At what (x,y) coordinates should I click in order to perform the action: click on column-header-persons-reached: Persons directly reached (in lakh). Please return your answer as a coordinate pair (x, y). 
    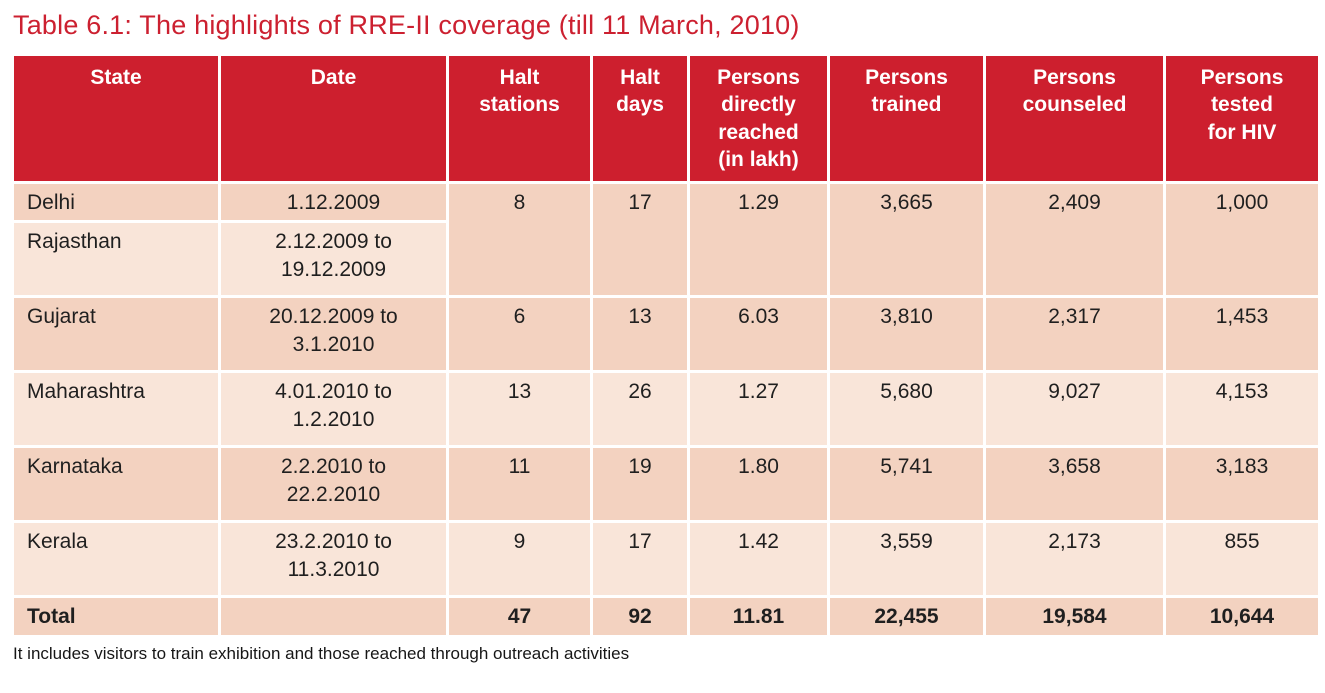
    Looking at the image, I should click on (758, 118).